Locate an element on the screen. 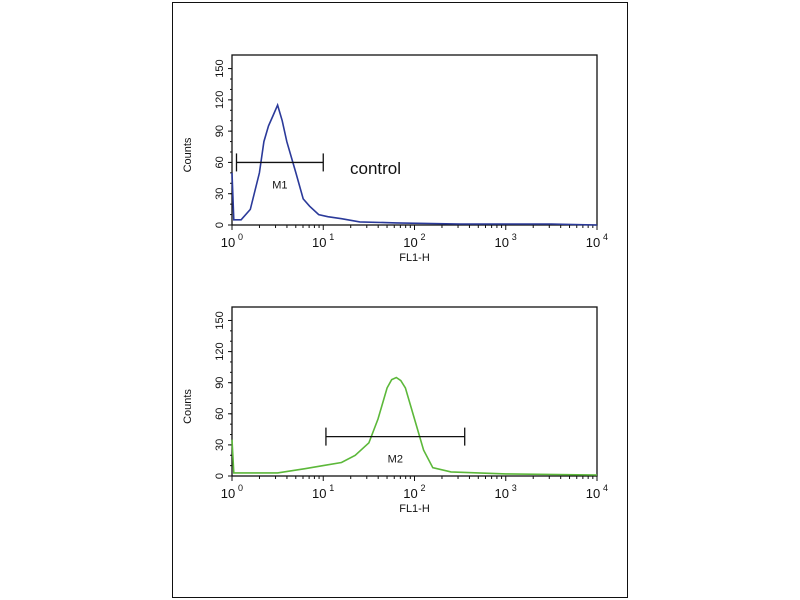 The height and width of the screenshot is (600, 800). marker-label: M1 is located at coordinates (279, 185).